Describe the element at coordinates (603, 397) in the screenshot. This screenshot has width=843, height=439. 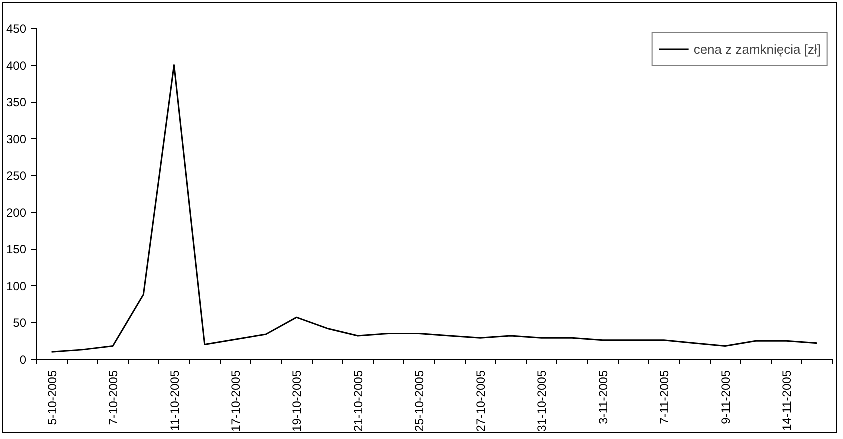
I see `x-tick-label: 3-11-2005` at that location.